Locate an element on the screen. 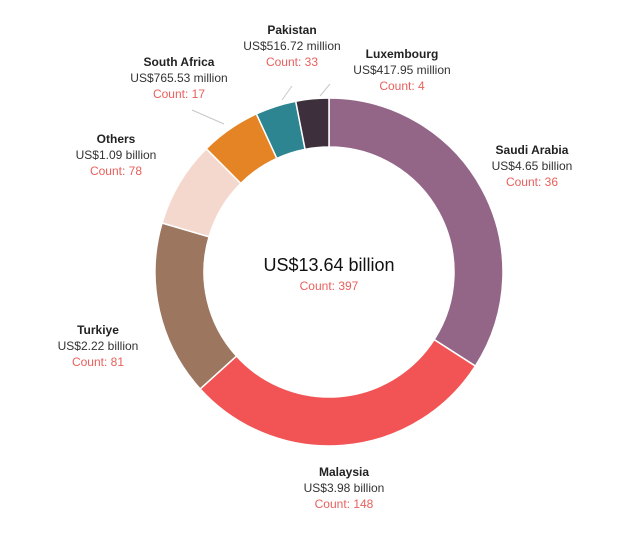 The image size is (624, 537). leader-line-luxembourg is located at coordinates (325, 90).